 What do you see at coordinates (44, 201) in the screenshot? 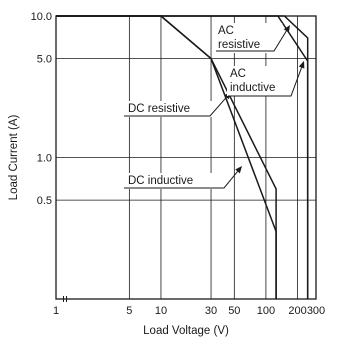
I see `y-tick-label: 0.5` at bounding box center [44, 201].